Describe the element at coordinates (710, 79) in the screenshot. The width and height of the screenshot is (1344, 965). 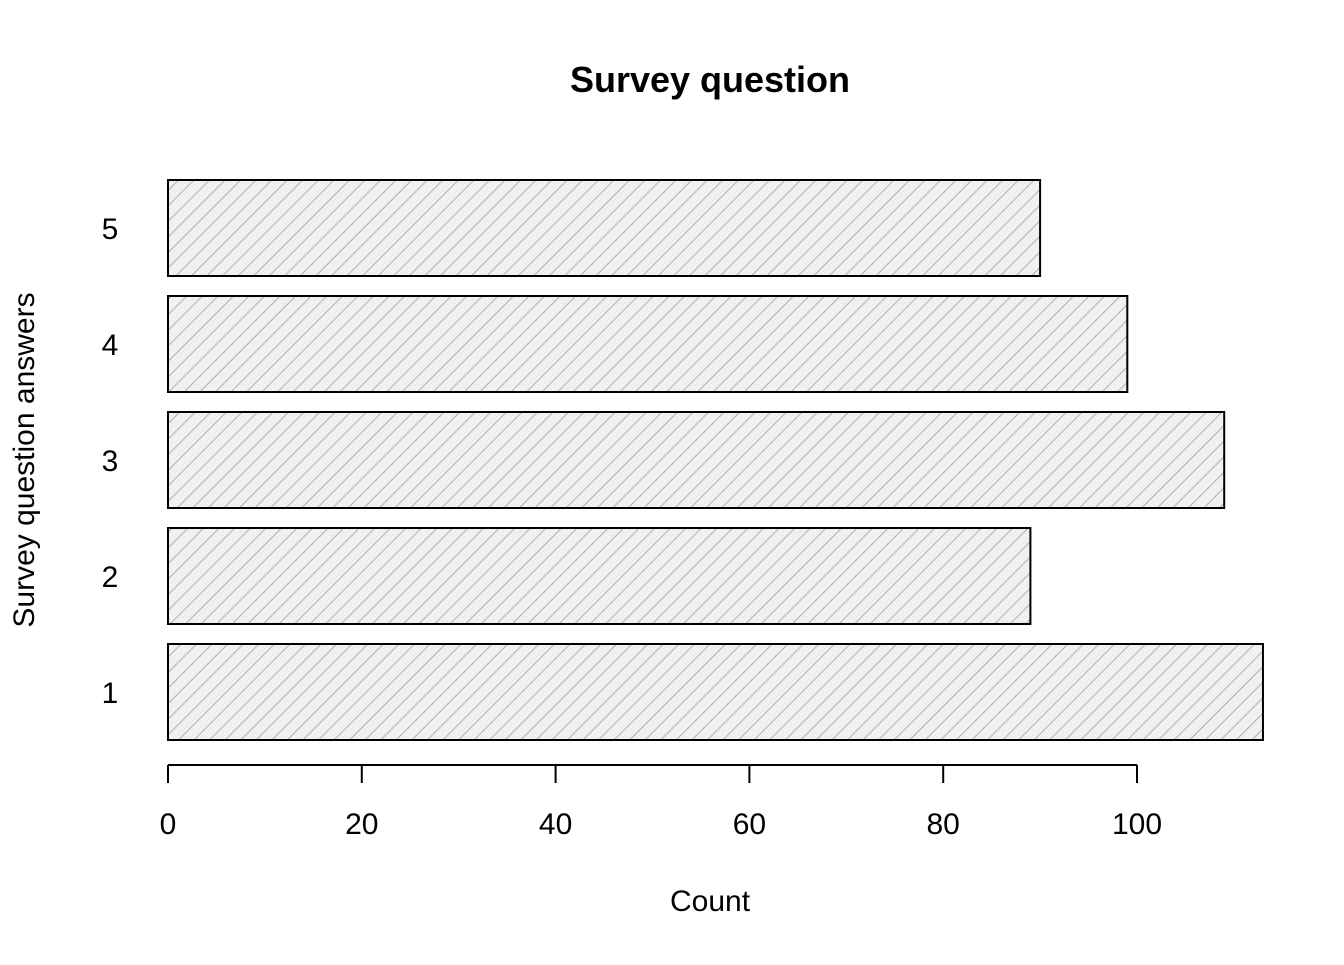
I see `chart-title: Survey question` at that location.